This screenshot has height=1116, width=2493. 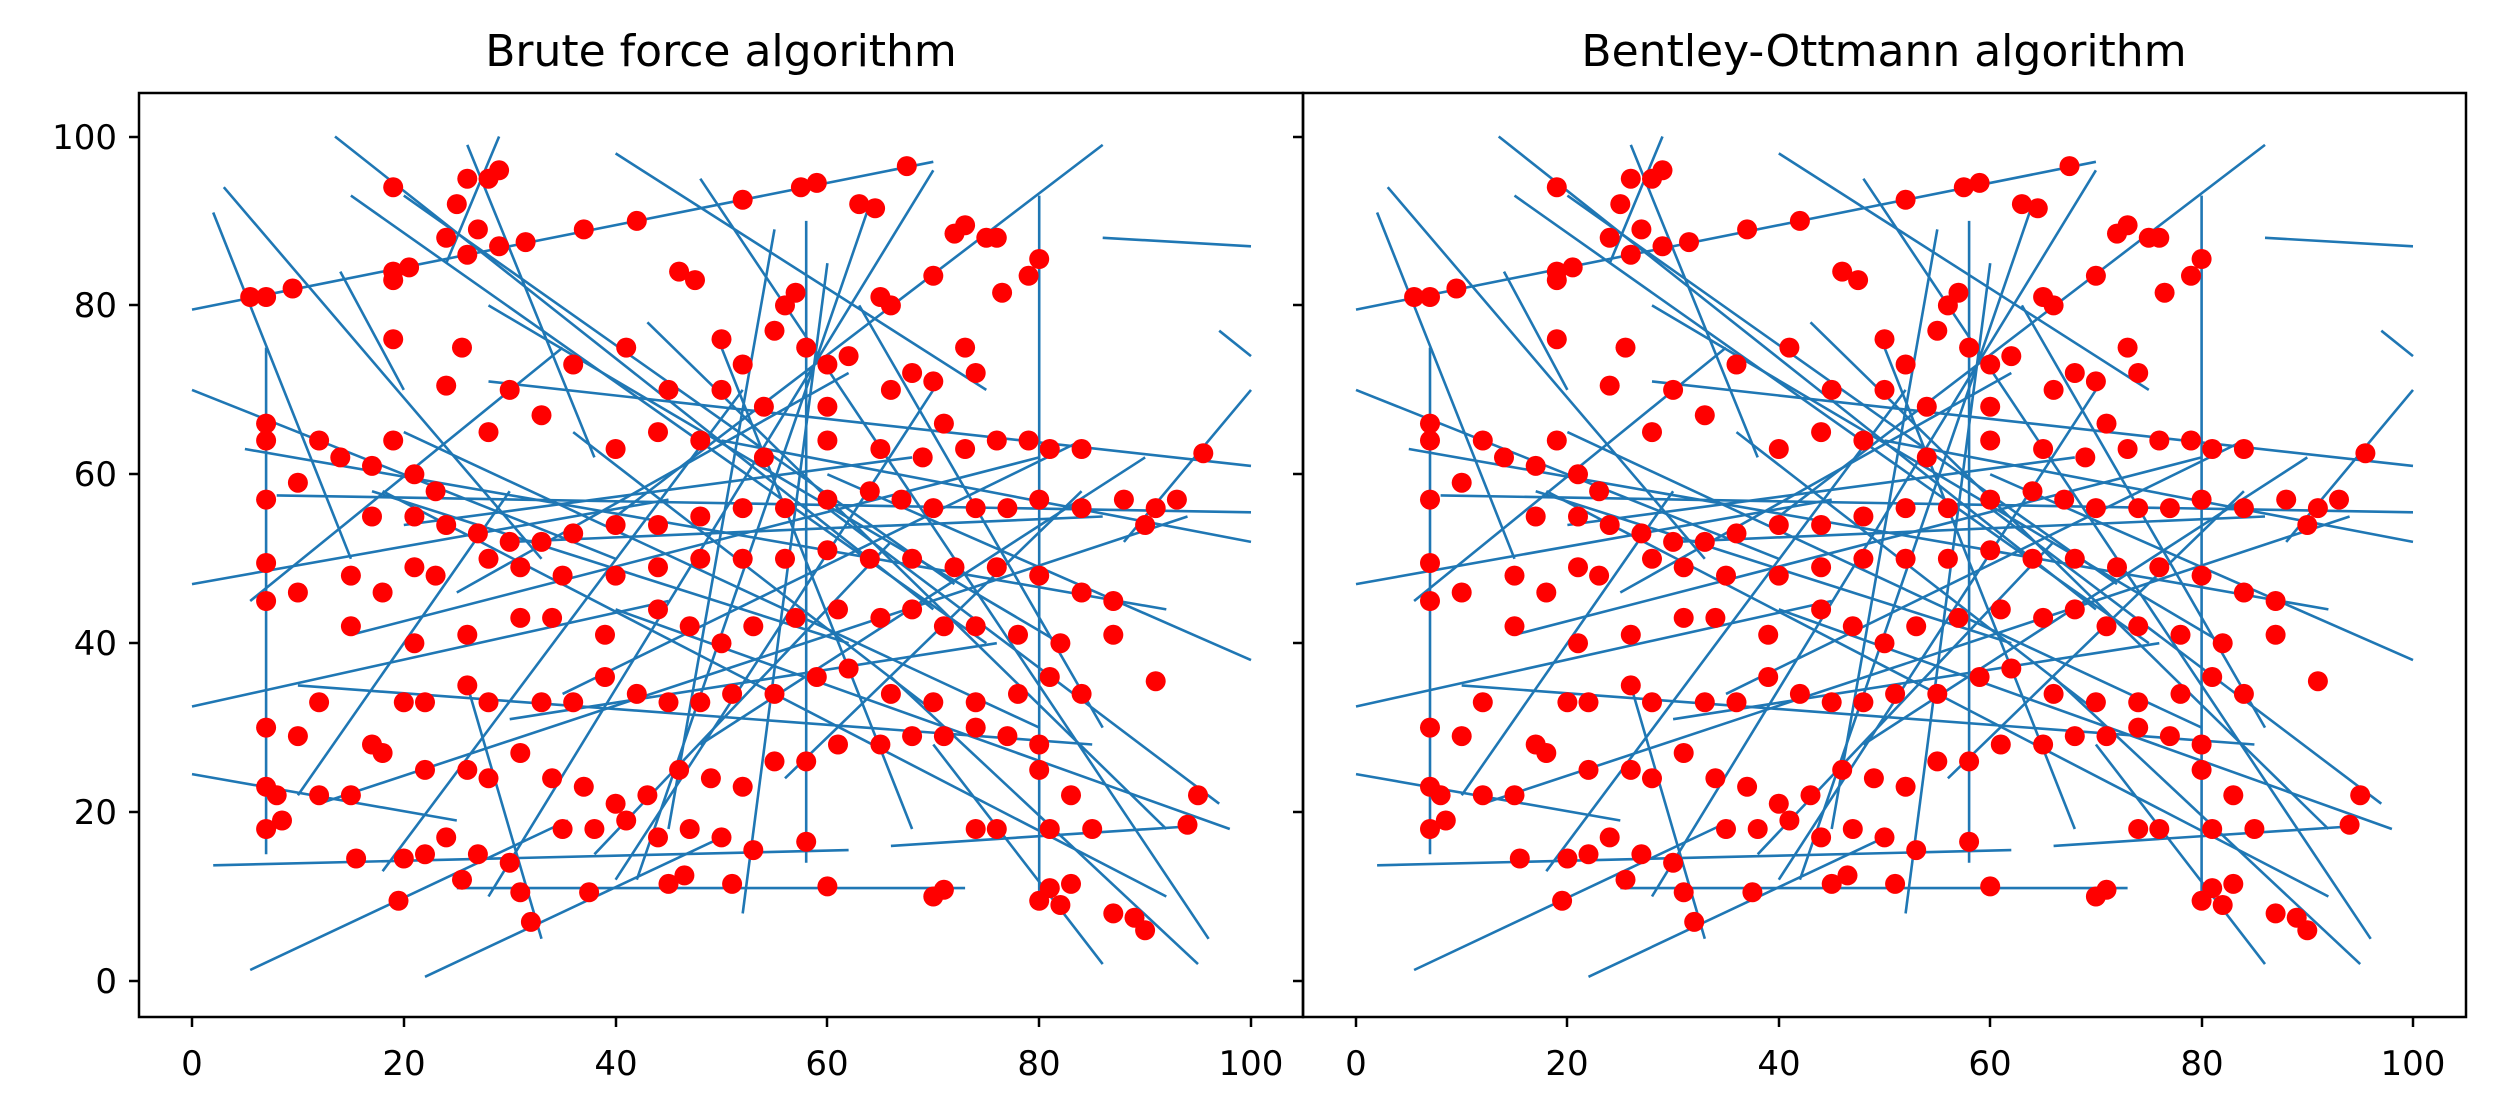 I want to click on y-tick-label: 20, so click(x=95, y=813).